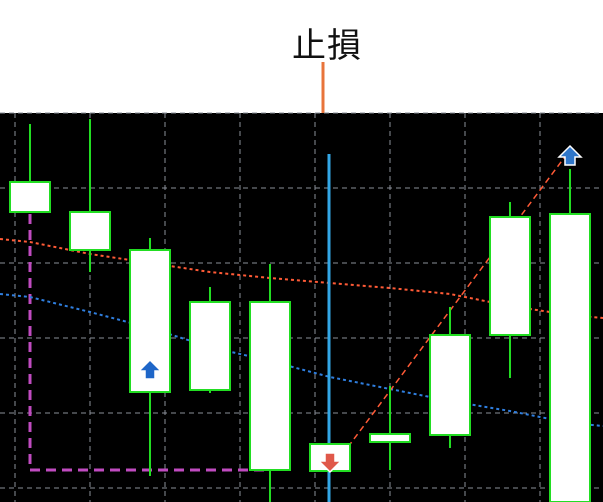 This screenshot has height=502, width=603. What do you see at coordinates (327, 46) in the screenshot?
I see `stop-loss-label: 止損` at bounding box center [327, 46].